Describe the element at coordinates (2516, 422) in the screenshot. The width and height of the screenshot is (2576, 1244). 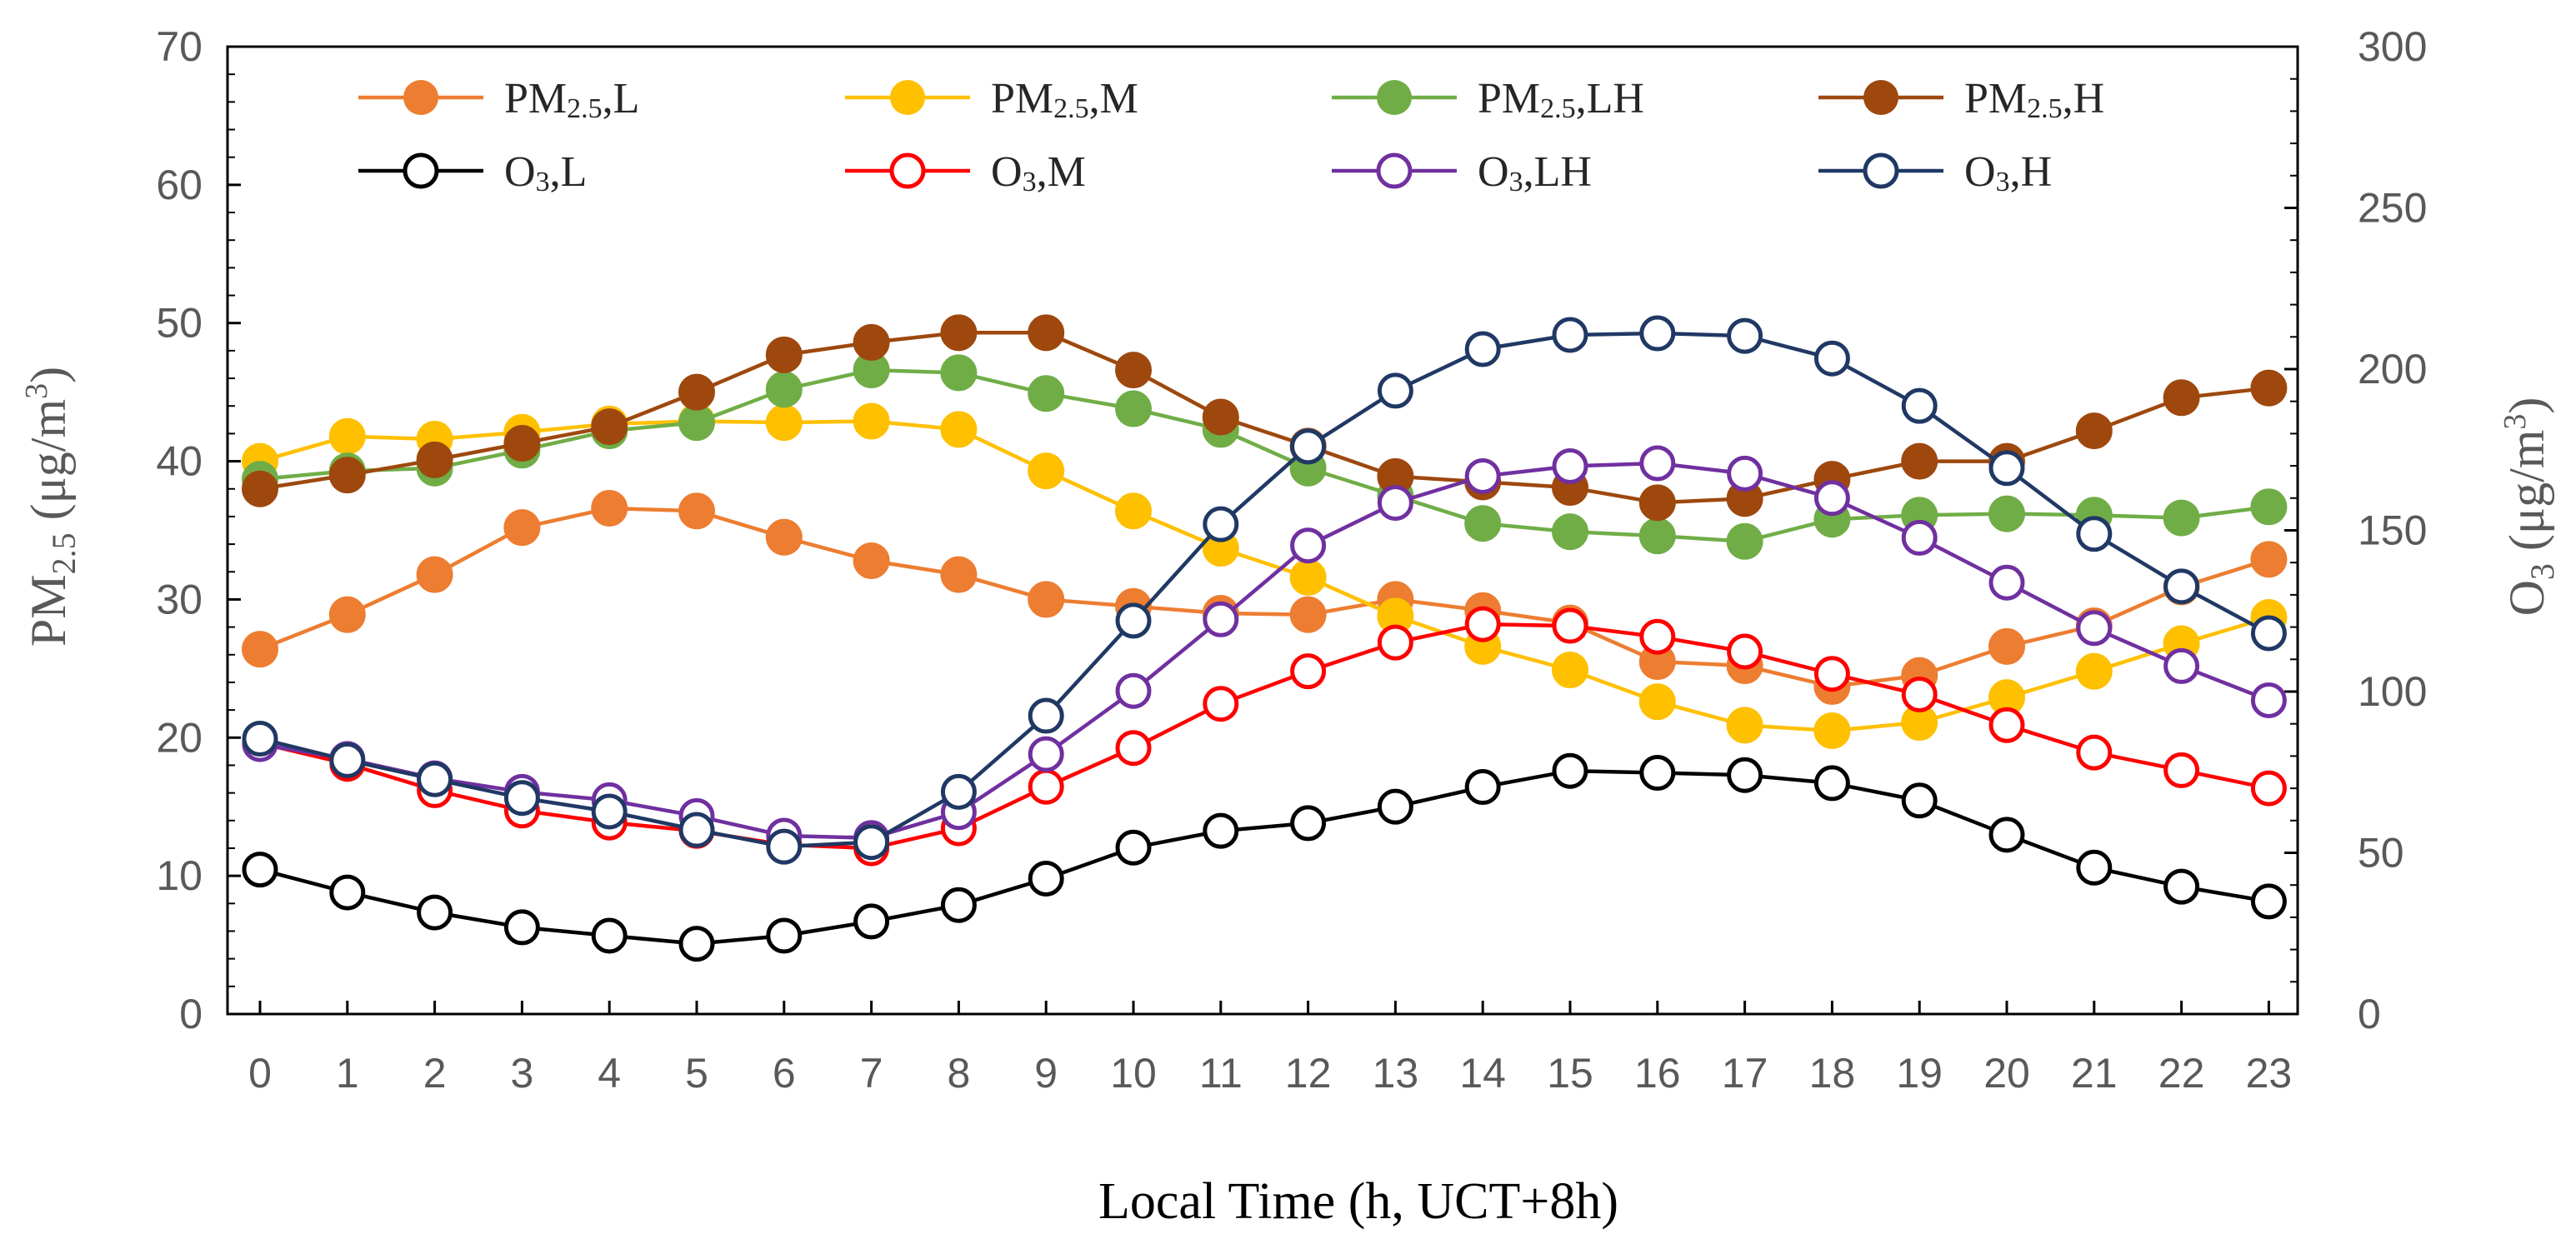
I see `y-right-title-sup: 3` at that location.